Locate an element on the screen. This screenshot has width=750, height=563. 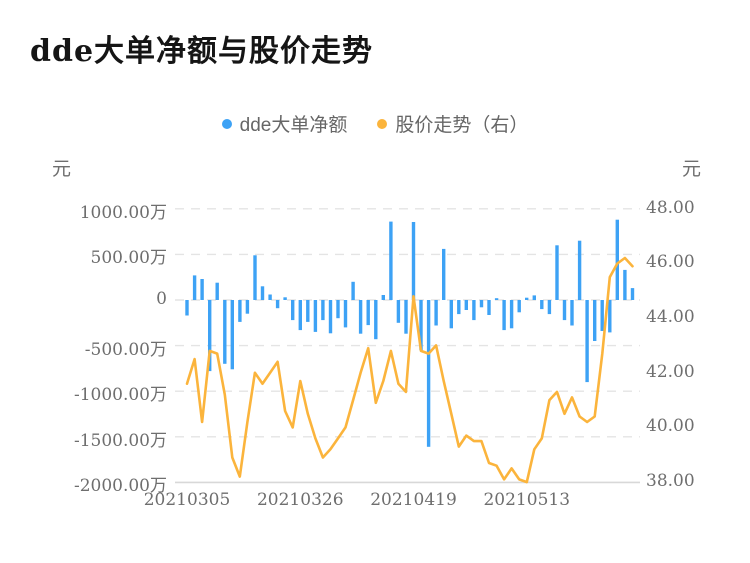
legend: dde大单净额 股价走势（右） is located at coordinates (375, 123).